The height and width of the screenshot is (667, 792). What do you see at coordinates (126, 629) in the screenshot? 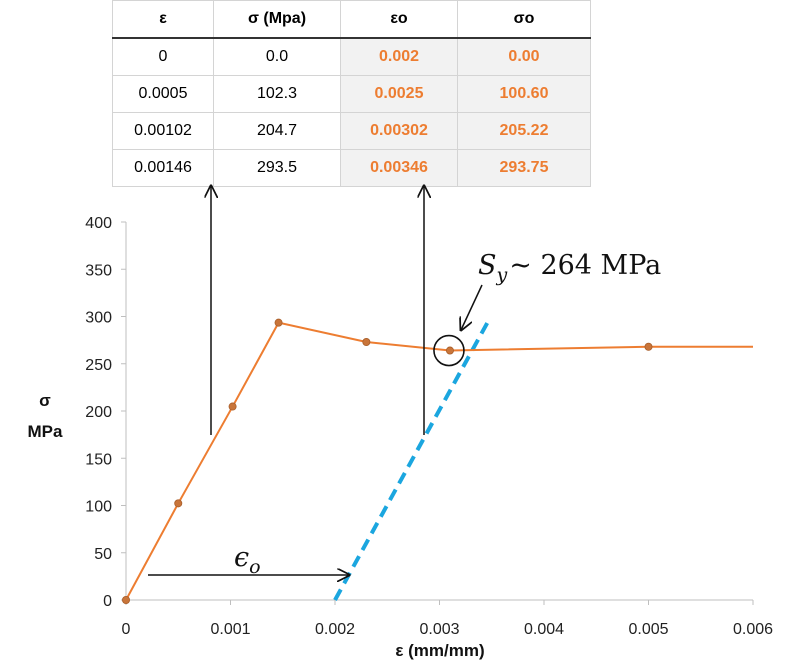
I see `x-tick-label: 0` at bounding box center [126, 629].